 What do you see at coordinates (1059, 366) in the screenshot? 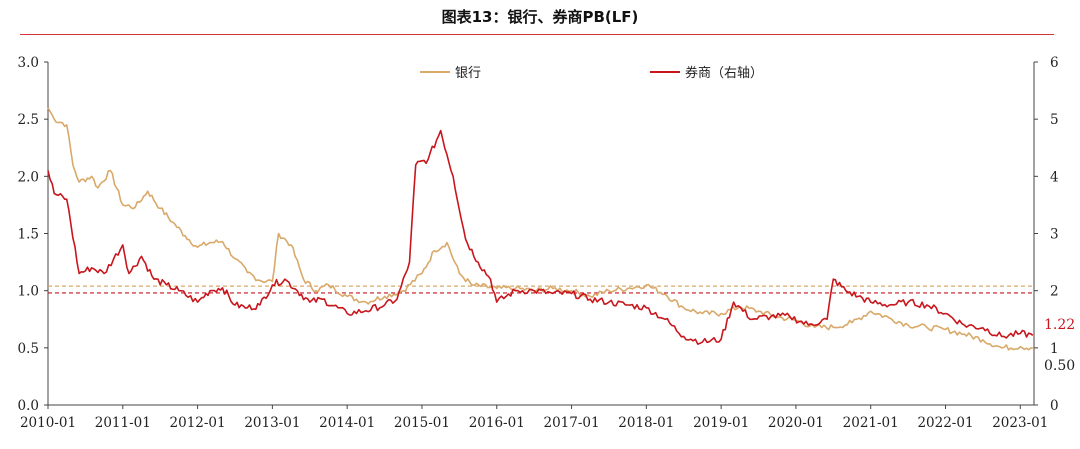
I see `value-annotation: 0.50` at bounding box center [1059, 366].